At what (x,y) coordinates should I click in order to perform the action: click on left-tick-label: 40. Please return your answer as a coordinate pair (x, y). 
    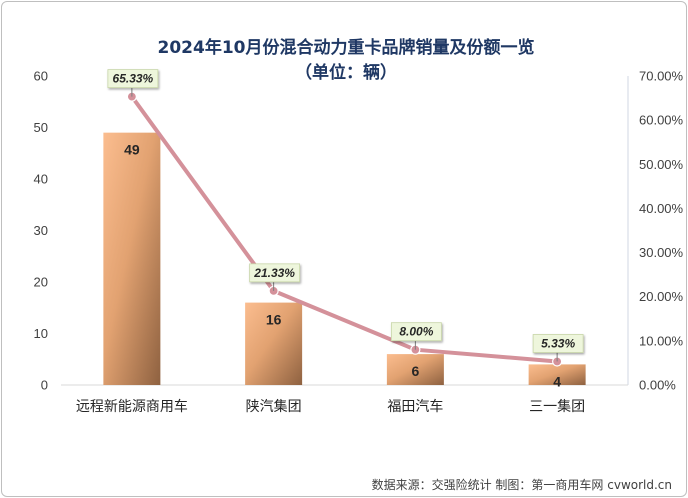
    Looking at the image, I should click on (41, 179).